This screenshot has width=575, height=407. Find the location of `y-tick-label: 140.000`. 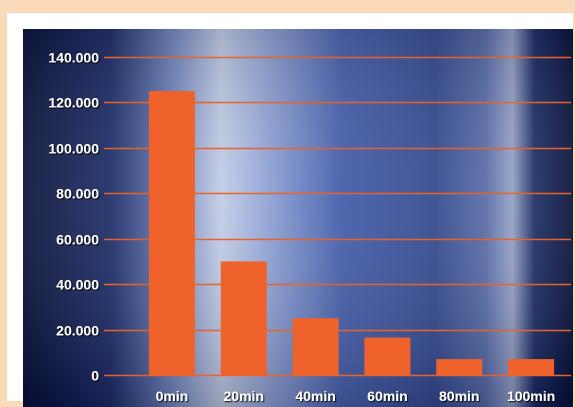

y-tick-label: 140.000 is located at coordinates (73, 58).